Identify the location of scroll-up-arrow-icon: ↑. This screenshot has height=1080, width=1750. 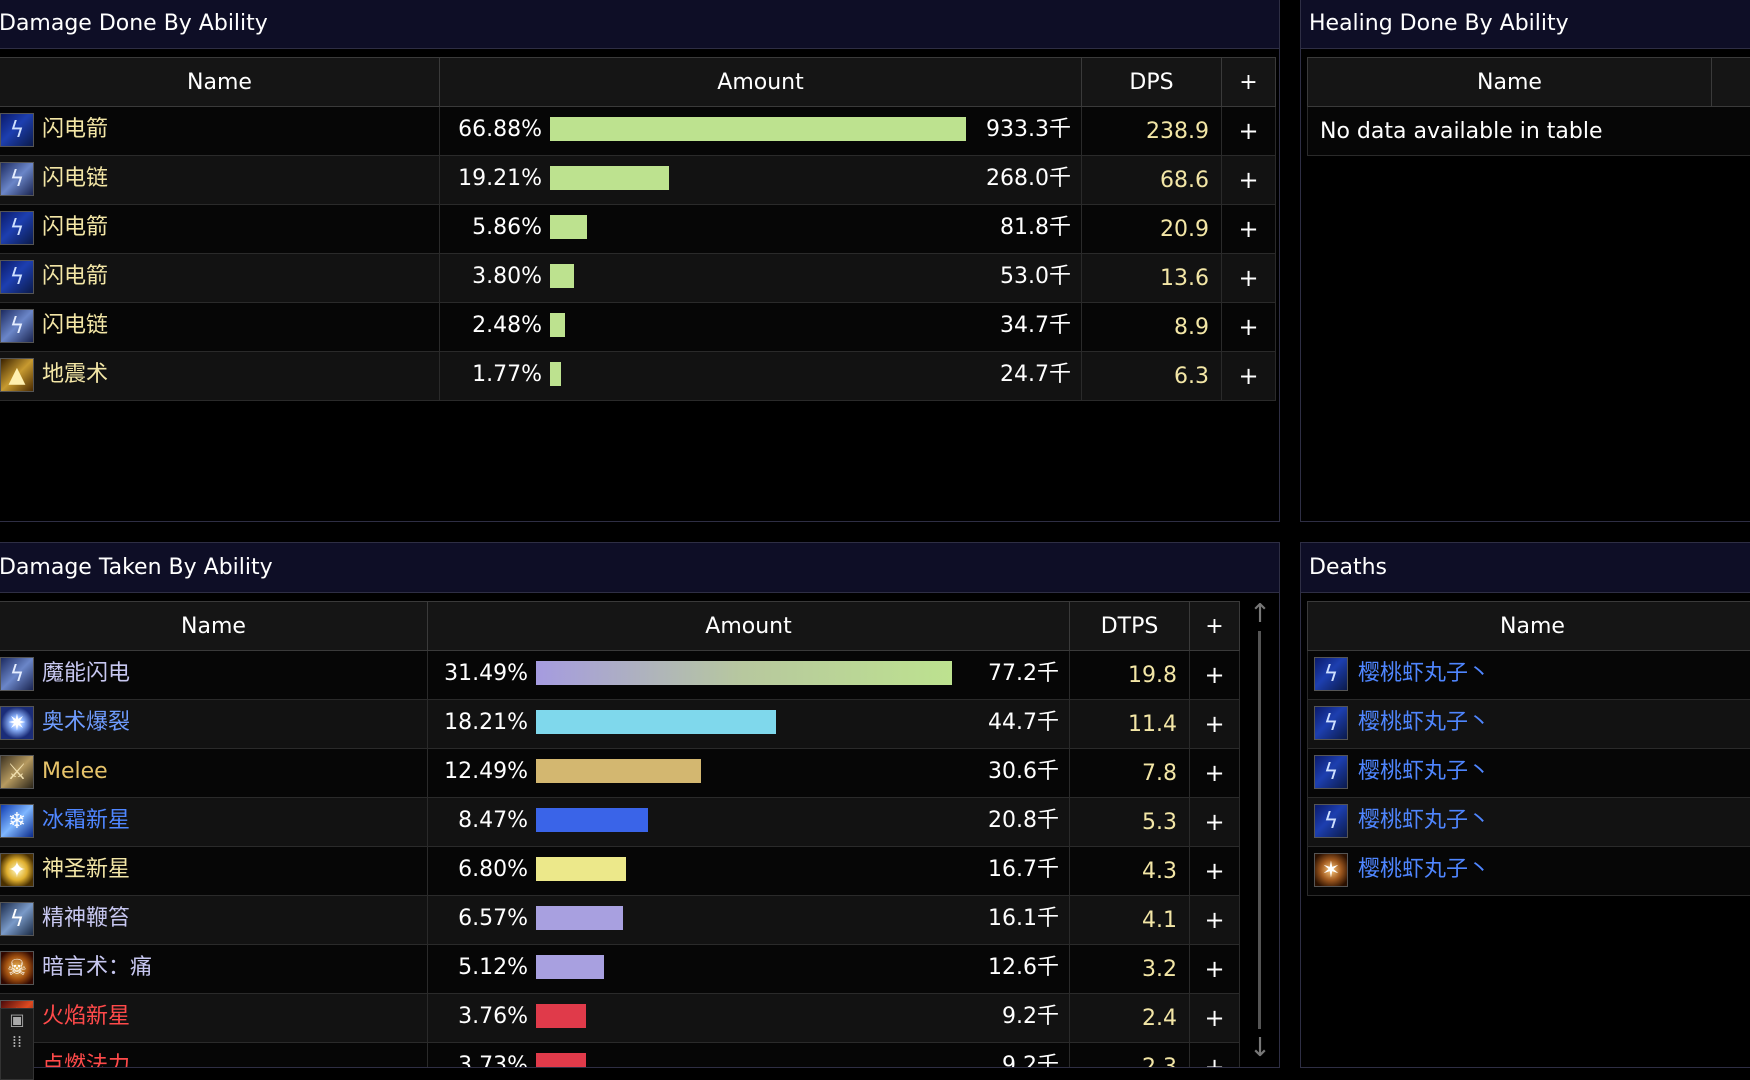
(1260, 614).